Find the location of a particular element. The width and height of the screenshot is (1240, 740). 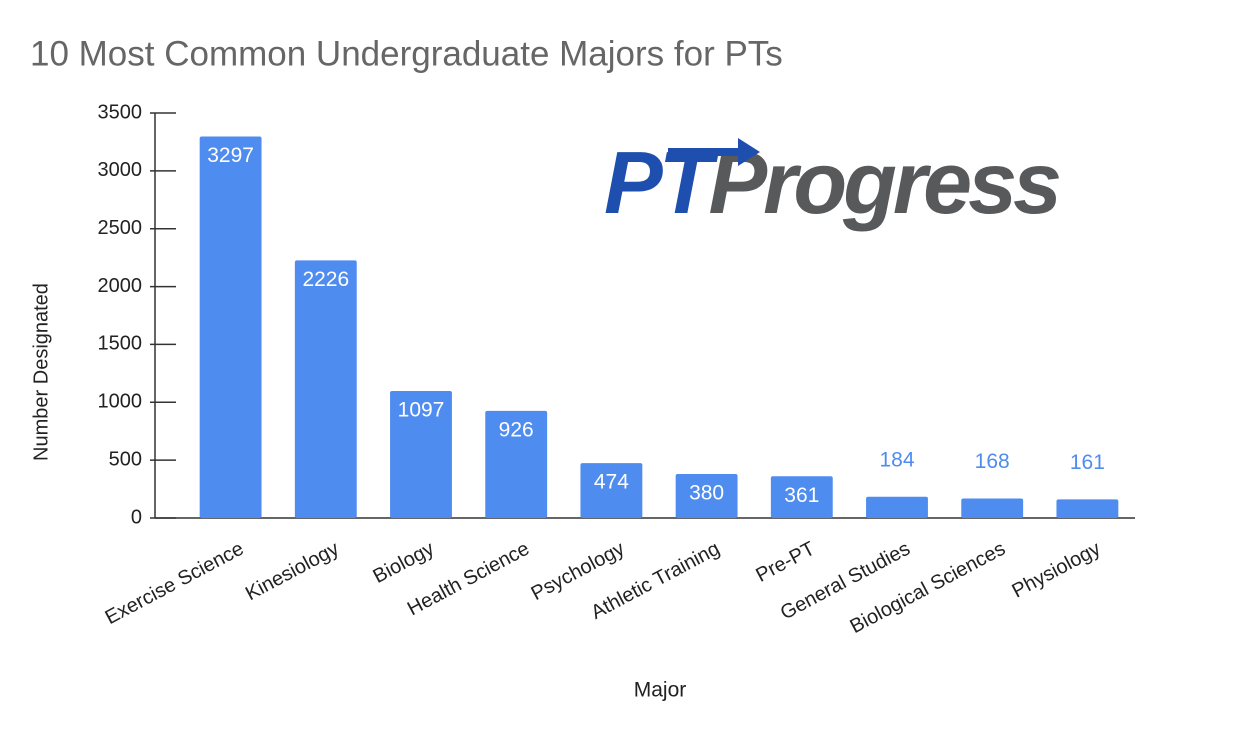

x-axis-title: Major is located at coordinates (660, 690).